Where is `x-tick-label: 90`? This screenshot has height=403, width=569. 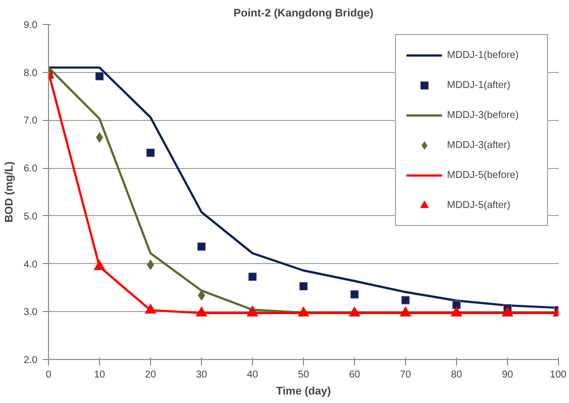 x-tick-label: 90 is located at coordinates (508, 375).